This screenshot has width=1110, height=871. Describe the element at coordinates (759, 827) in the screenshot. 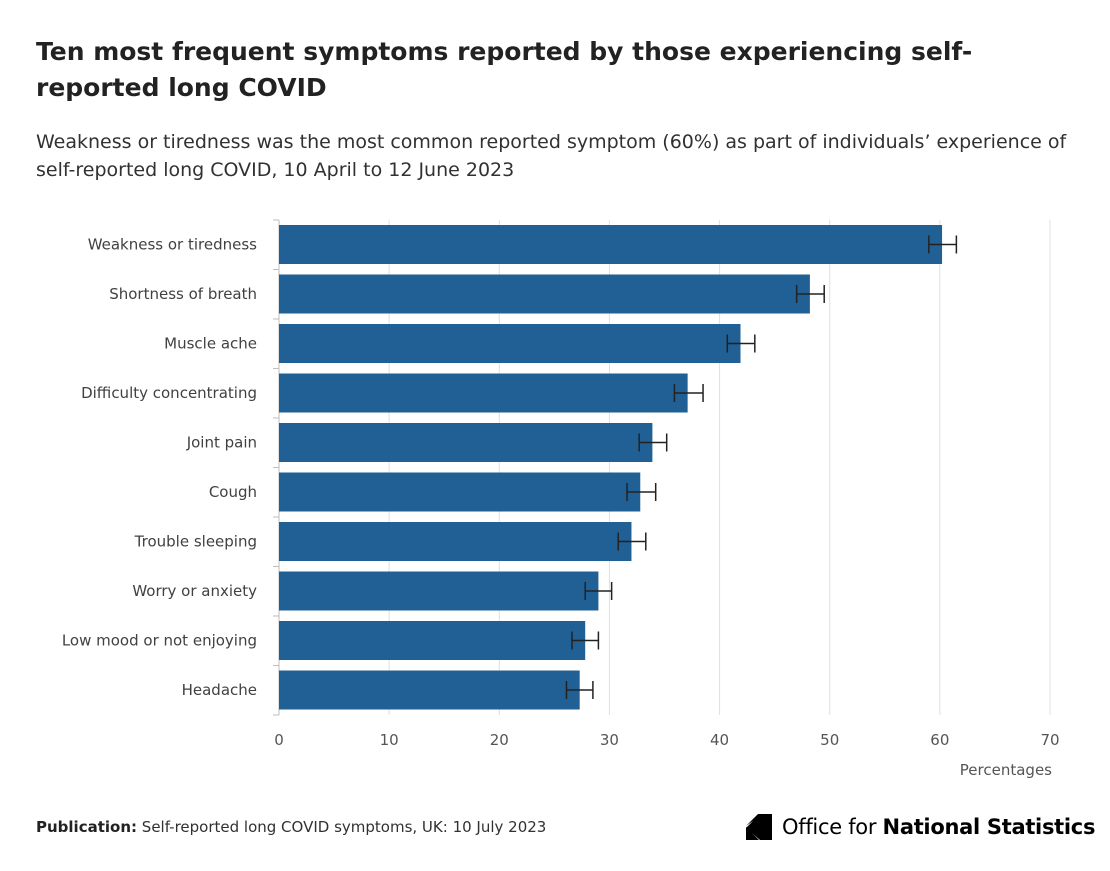

I see `ons-logo-icon` at that location.